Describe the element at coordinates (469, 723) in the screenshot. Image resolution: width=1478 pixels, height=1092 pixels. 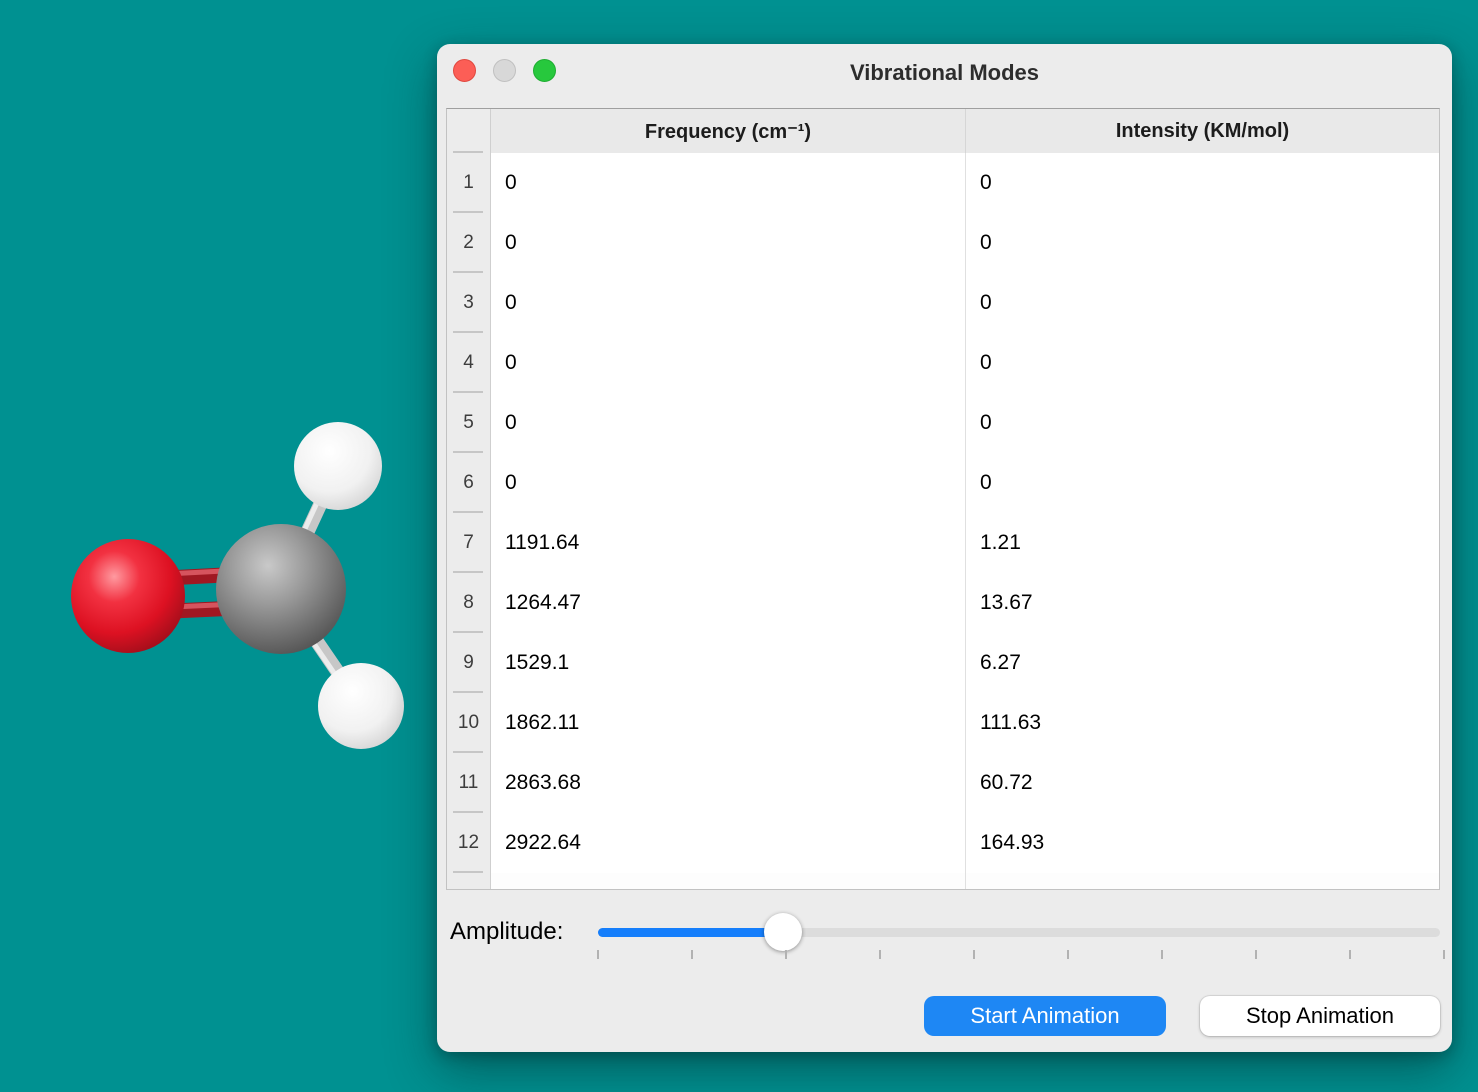
I see `row-number: 10` at that location.